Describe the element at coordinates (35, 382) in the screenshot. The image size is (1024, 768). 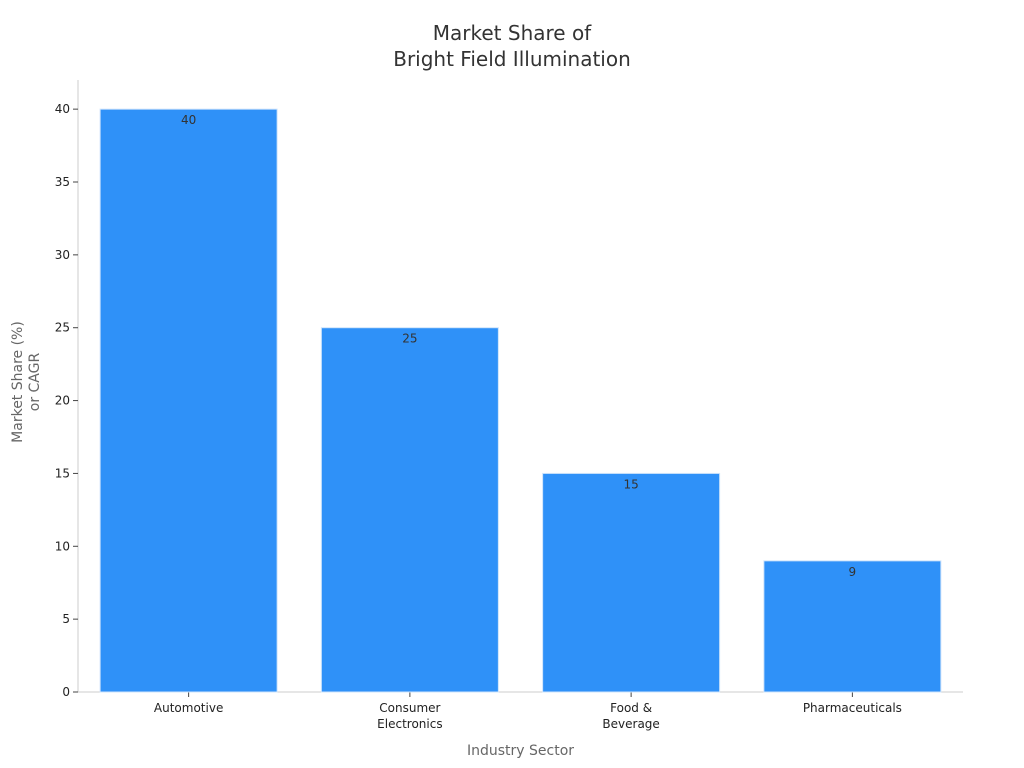
I see `y-axis-title-line: or CAGR` at that location.